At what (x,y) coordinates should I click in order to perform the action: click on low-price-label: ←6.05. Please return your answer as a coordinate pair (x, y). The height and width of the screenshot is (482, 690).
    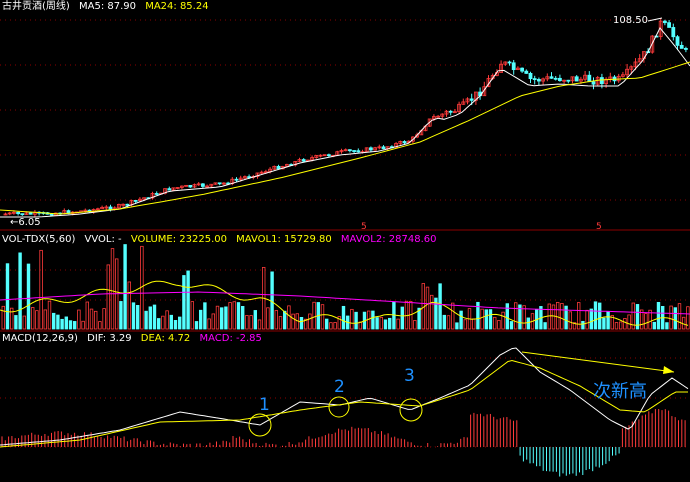
    Looking at the image, I should click on (25, 222).